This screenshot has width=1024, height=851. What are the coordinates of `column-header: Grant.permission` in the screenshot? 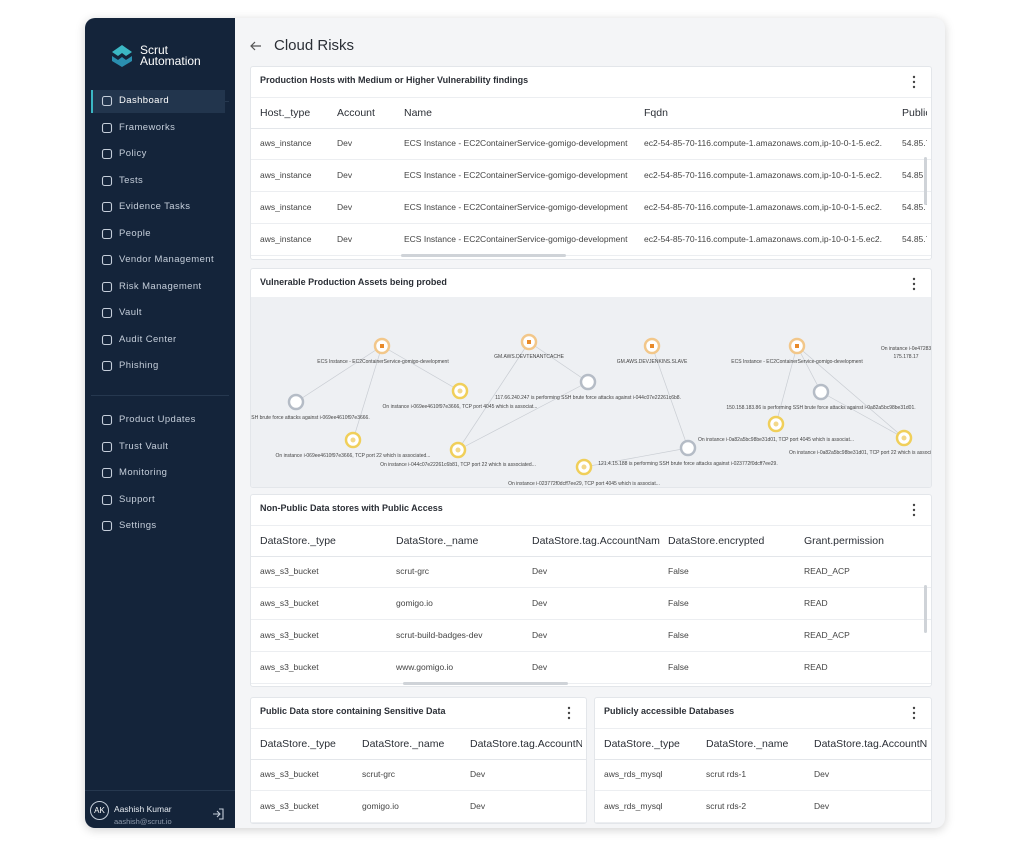 It's located at (844, 541).